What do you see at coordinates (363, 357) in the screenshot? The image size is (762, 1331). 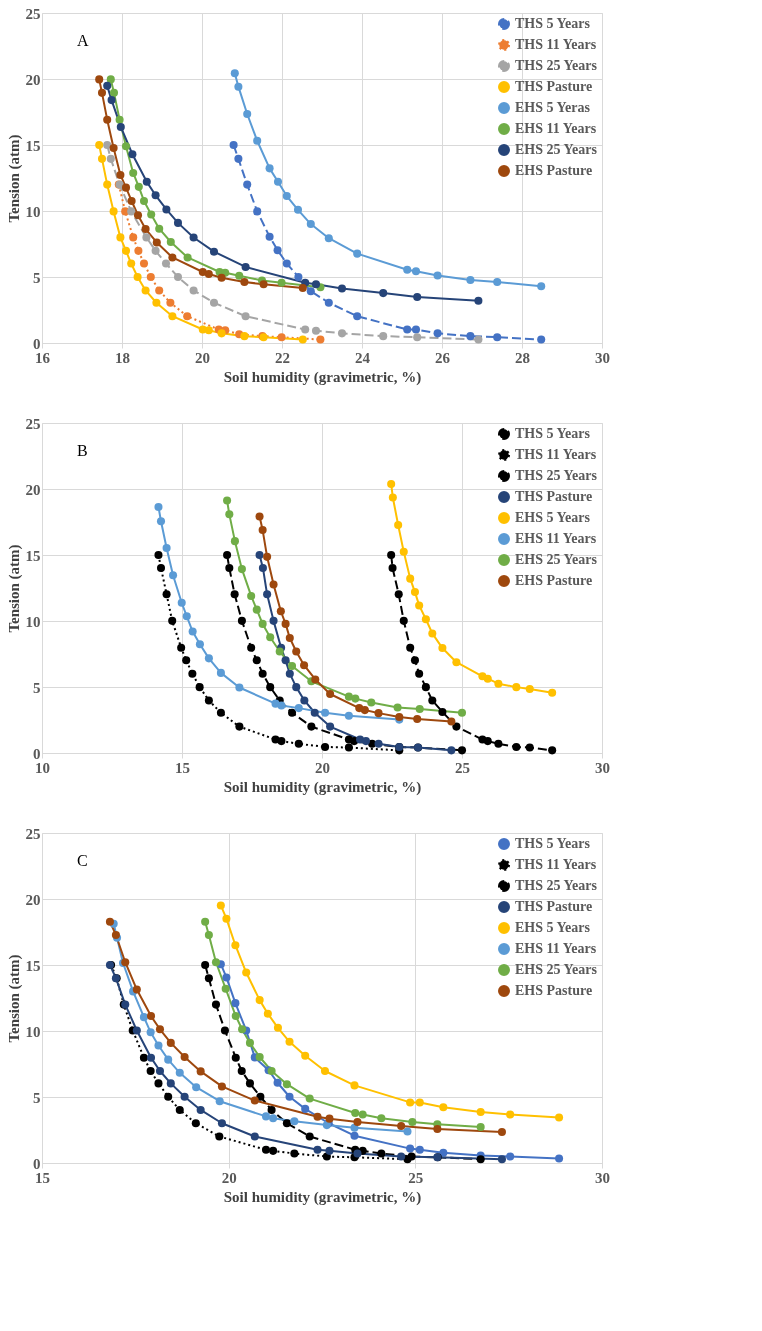 I see `x-tick-label: 24` at bounding box center [363, 357].